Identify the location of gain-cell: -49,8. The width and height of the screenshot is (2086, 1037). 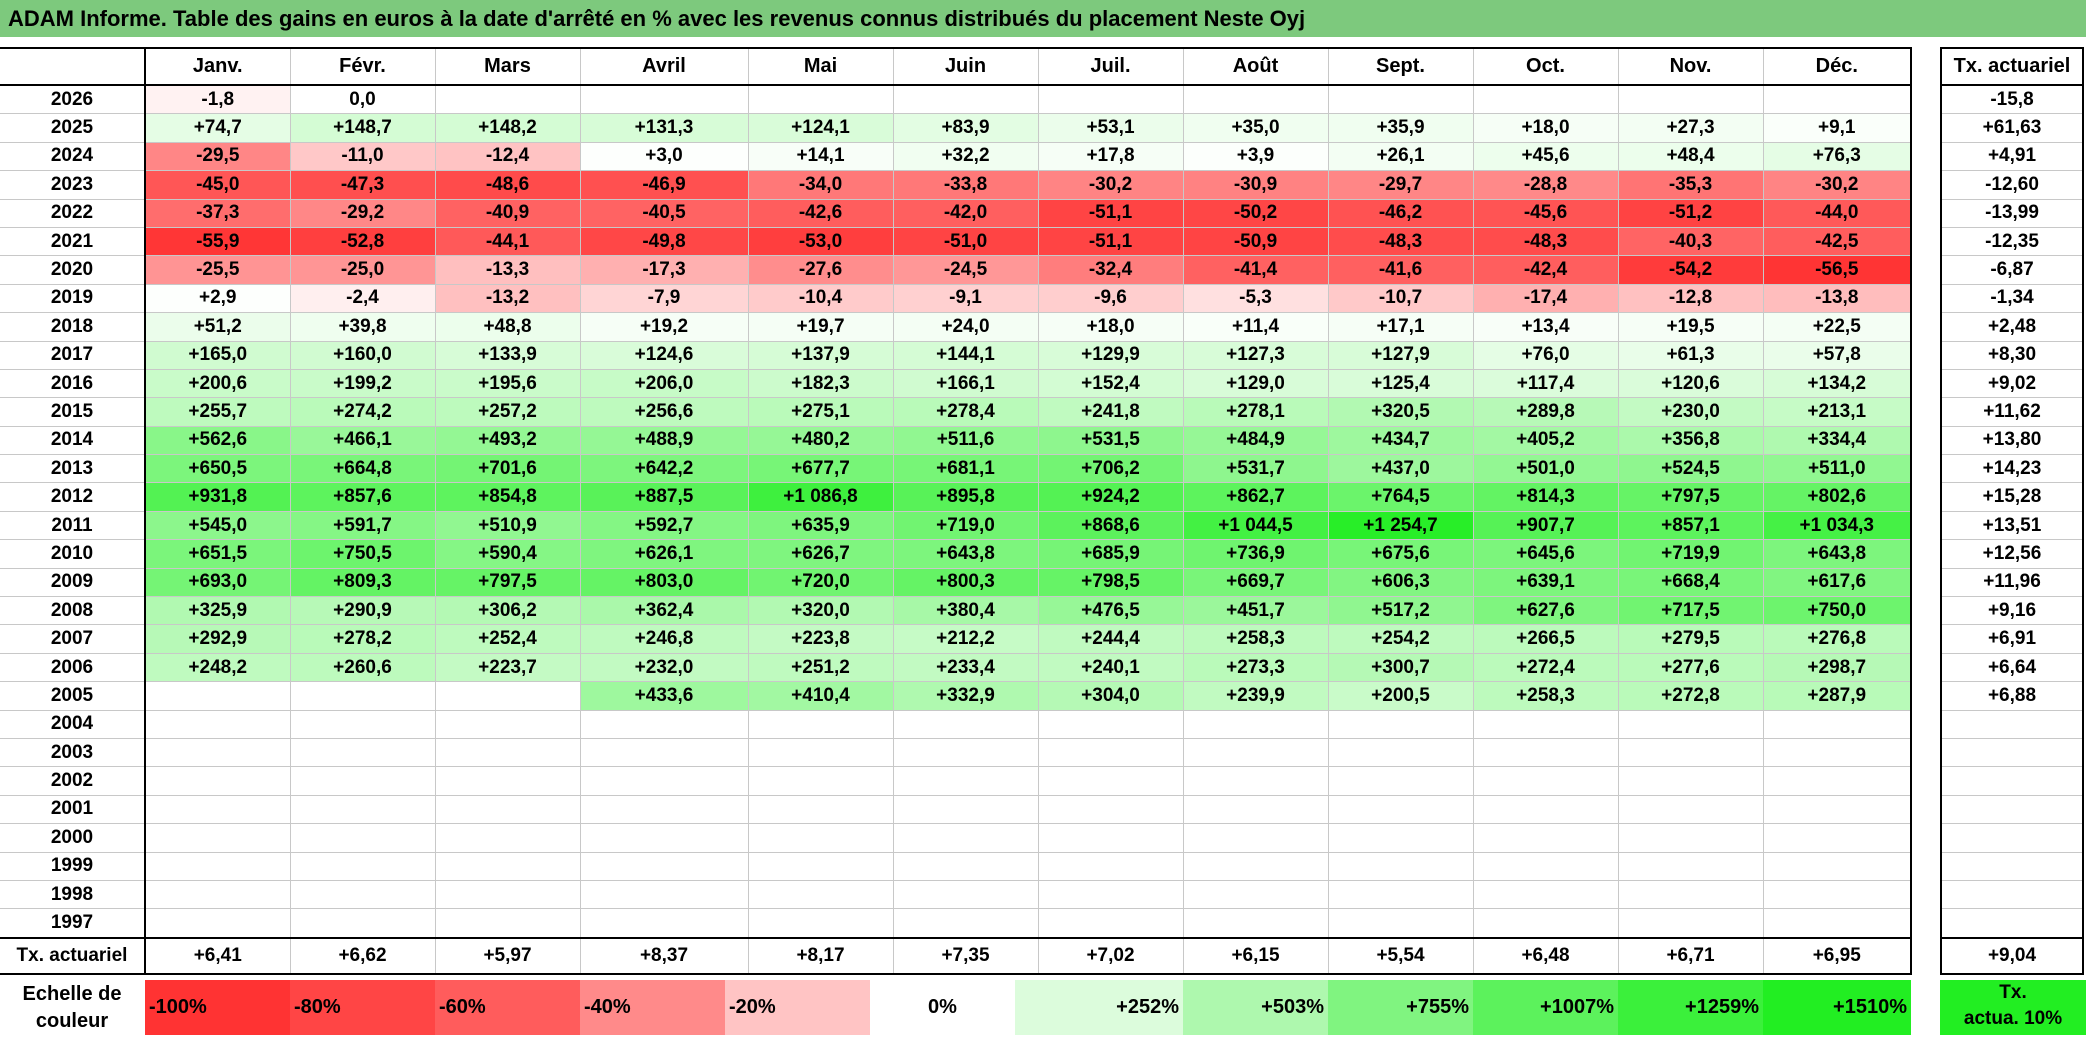
(664, 242).